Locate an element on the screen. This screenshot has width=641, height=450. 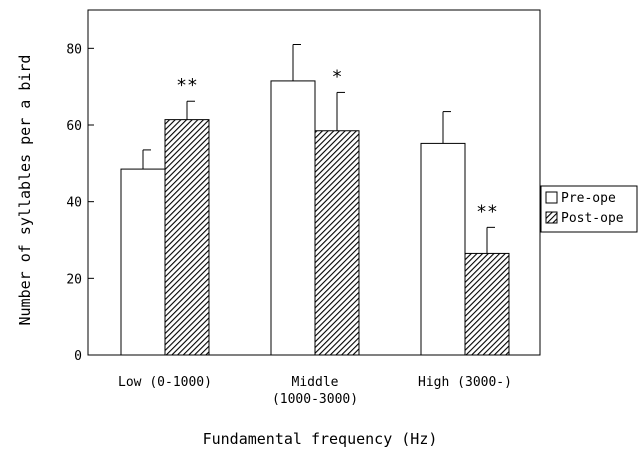
legend-swatch-pre-ope is located at coordinates (551, 197).